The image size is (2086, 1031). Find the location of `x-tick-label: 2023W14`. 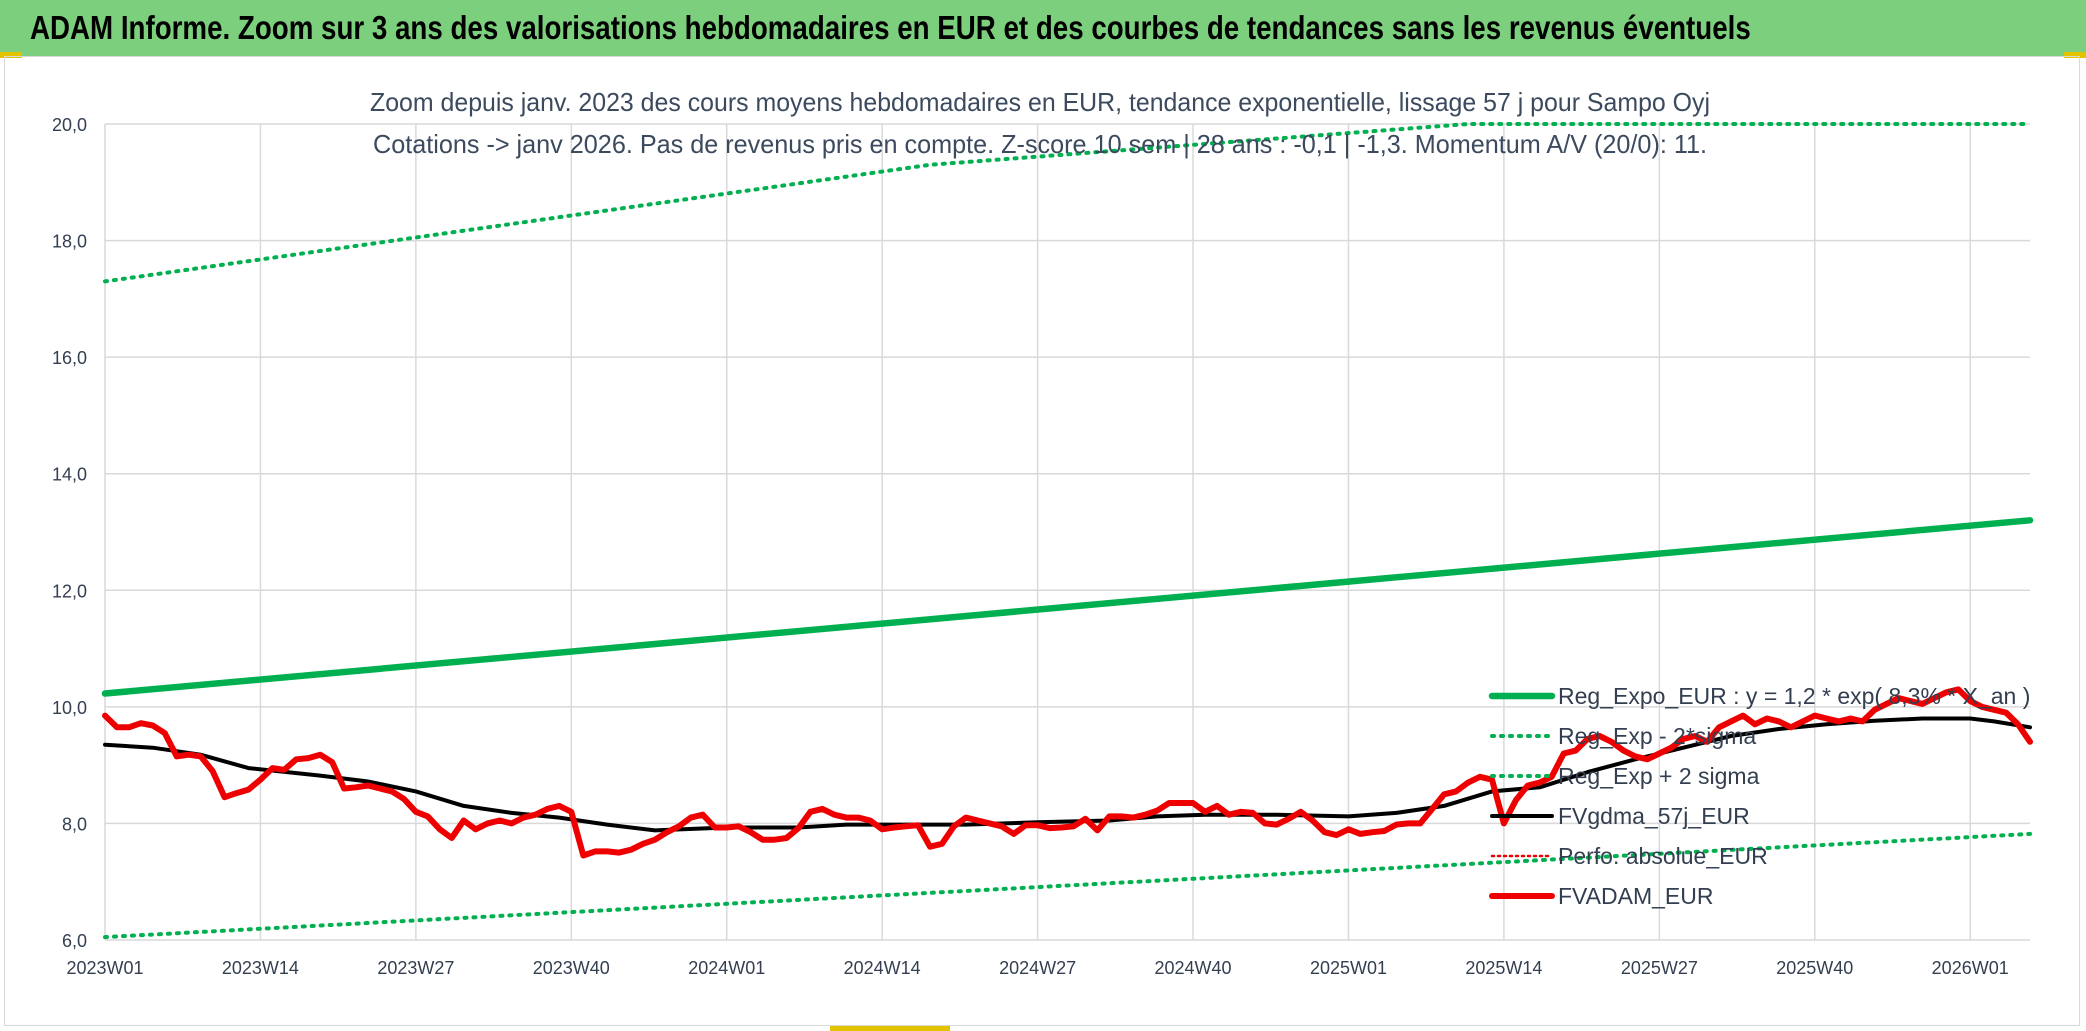

x-tick-label: 2023W14 is located at coordinates (260, 968).